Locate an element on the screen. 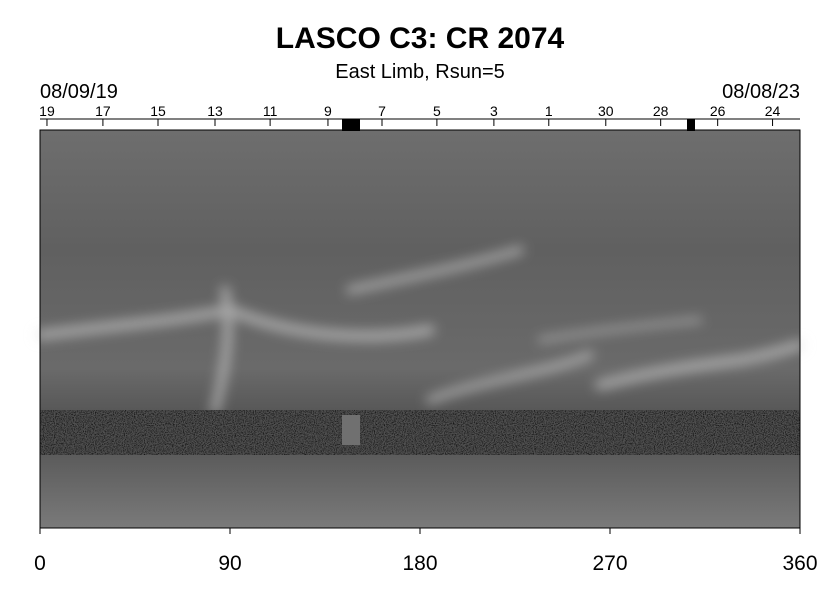 The height and width of the screenshot is (605, 820). day-tick-label: 9 is located at coordinates (328, 111).